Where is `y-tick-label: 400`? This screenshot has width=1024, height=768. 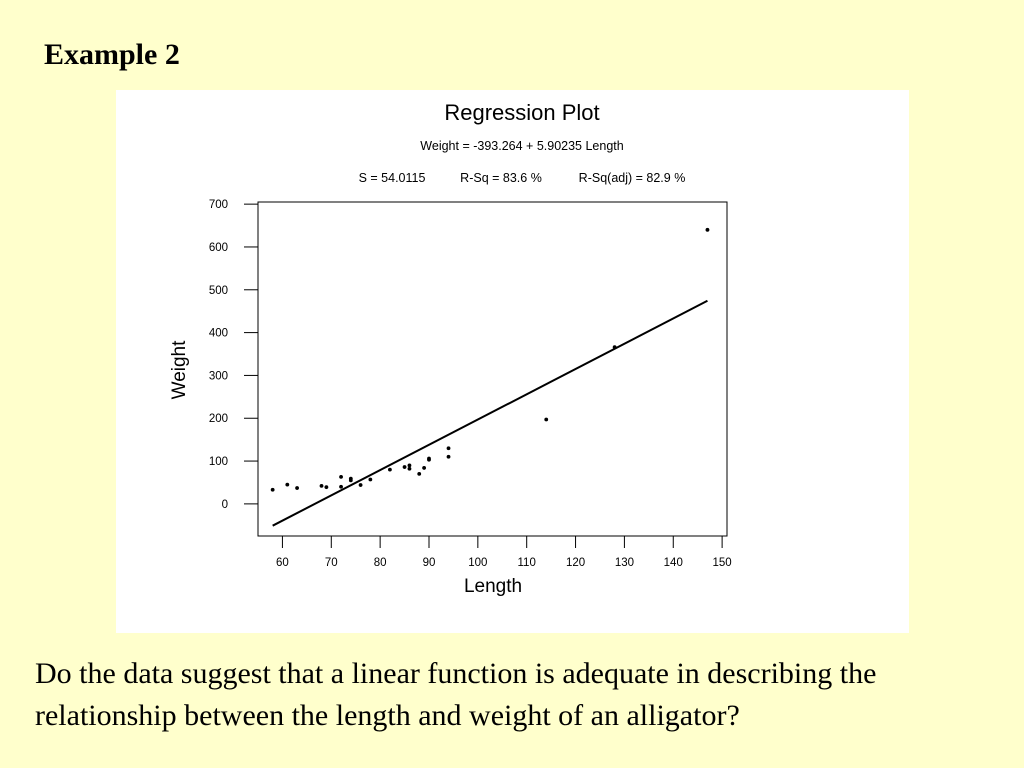
y-tick-label: 400 is located at coordinates (218, 334).